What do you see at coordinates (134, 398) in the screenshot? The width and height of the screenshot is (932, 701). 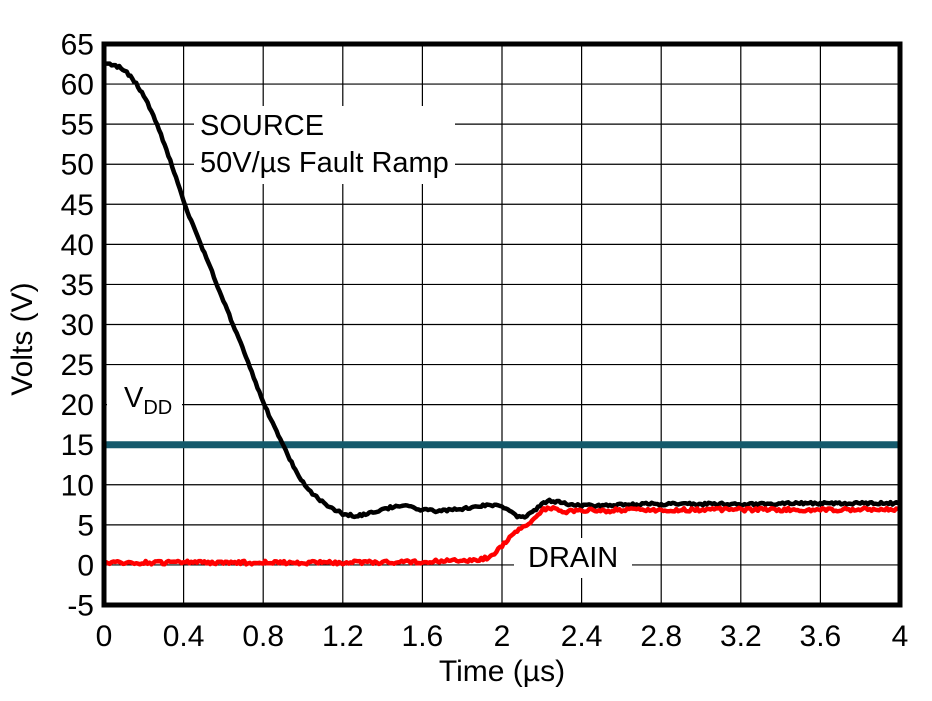 I see `vdd-annotation-main: V` at bounding box center [134, 398].